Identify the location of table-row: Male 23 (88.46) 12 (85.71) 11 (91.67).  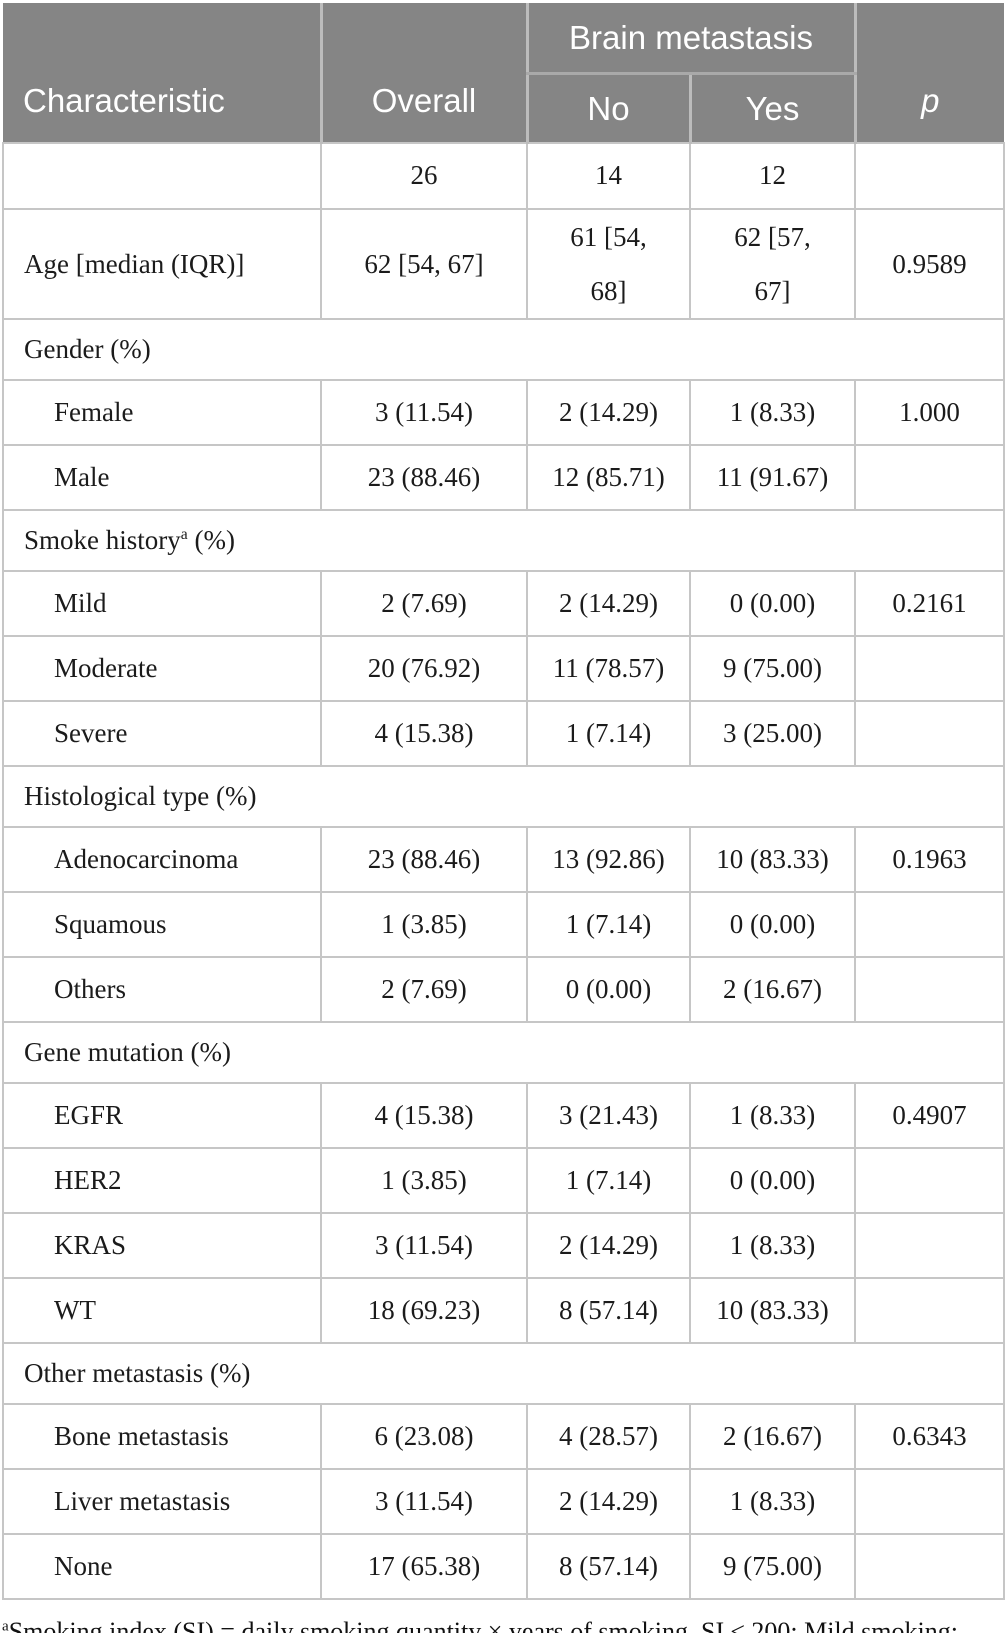
(503, 477).